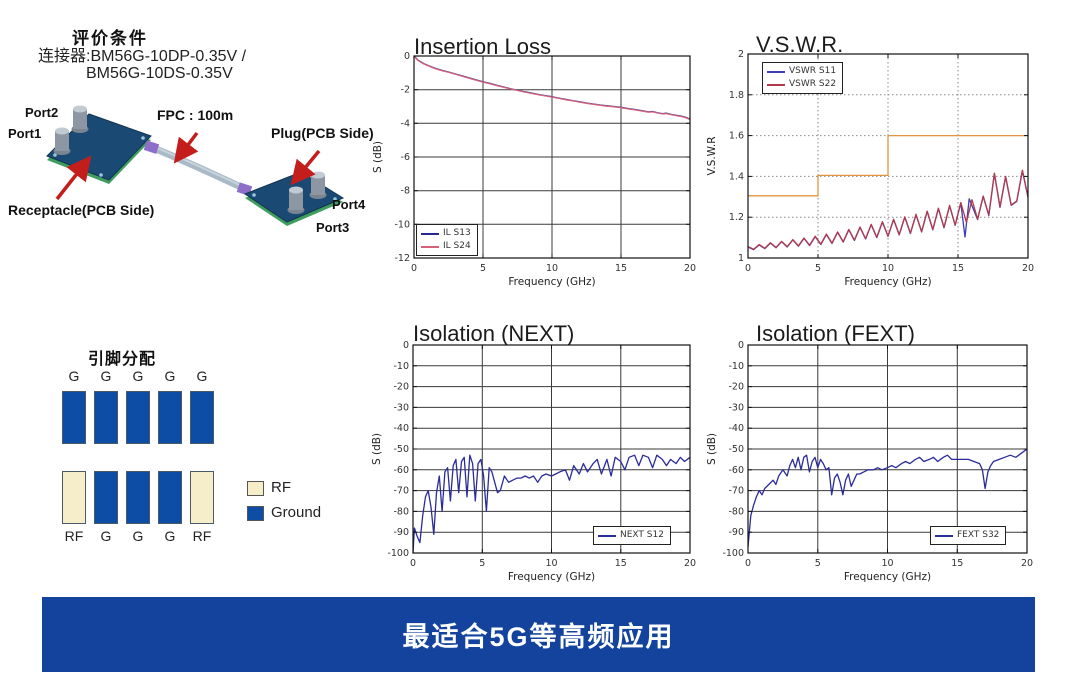 Image resolution: width=1070 pixels, height=687 pixels. I want to click on vswr-title: V.S.W.R., so click(800, 45).